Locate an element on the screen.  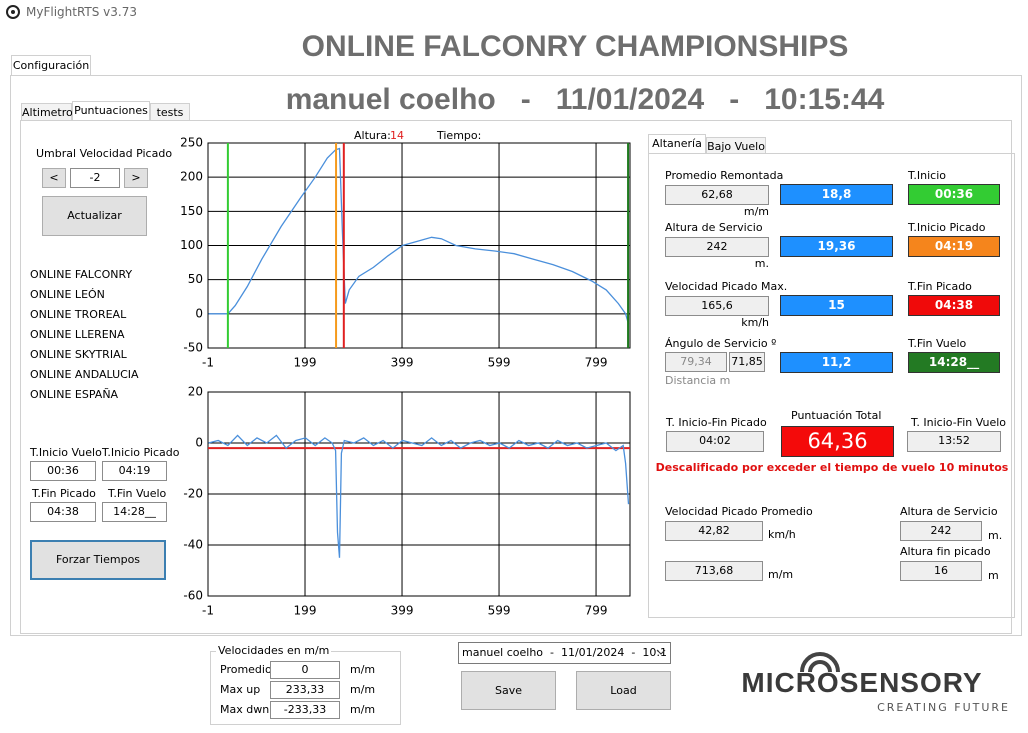
update-button: Actualizar is located at coordinates (94, 216).